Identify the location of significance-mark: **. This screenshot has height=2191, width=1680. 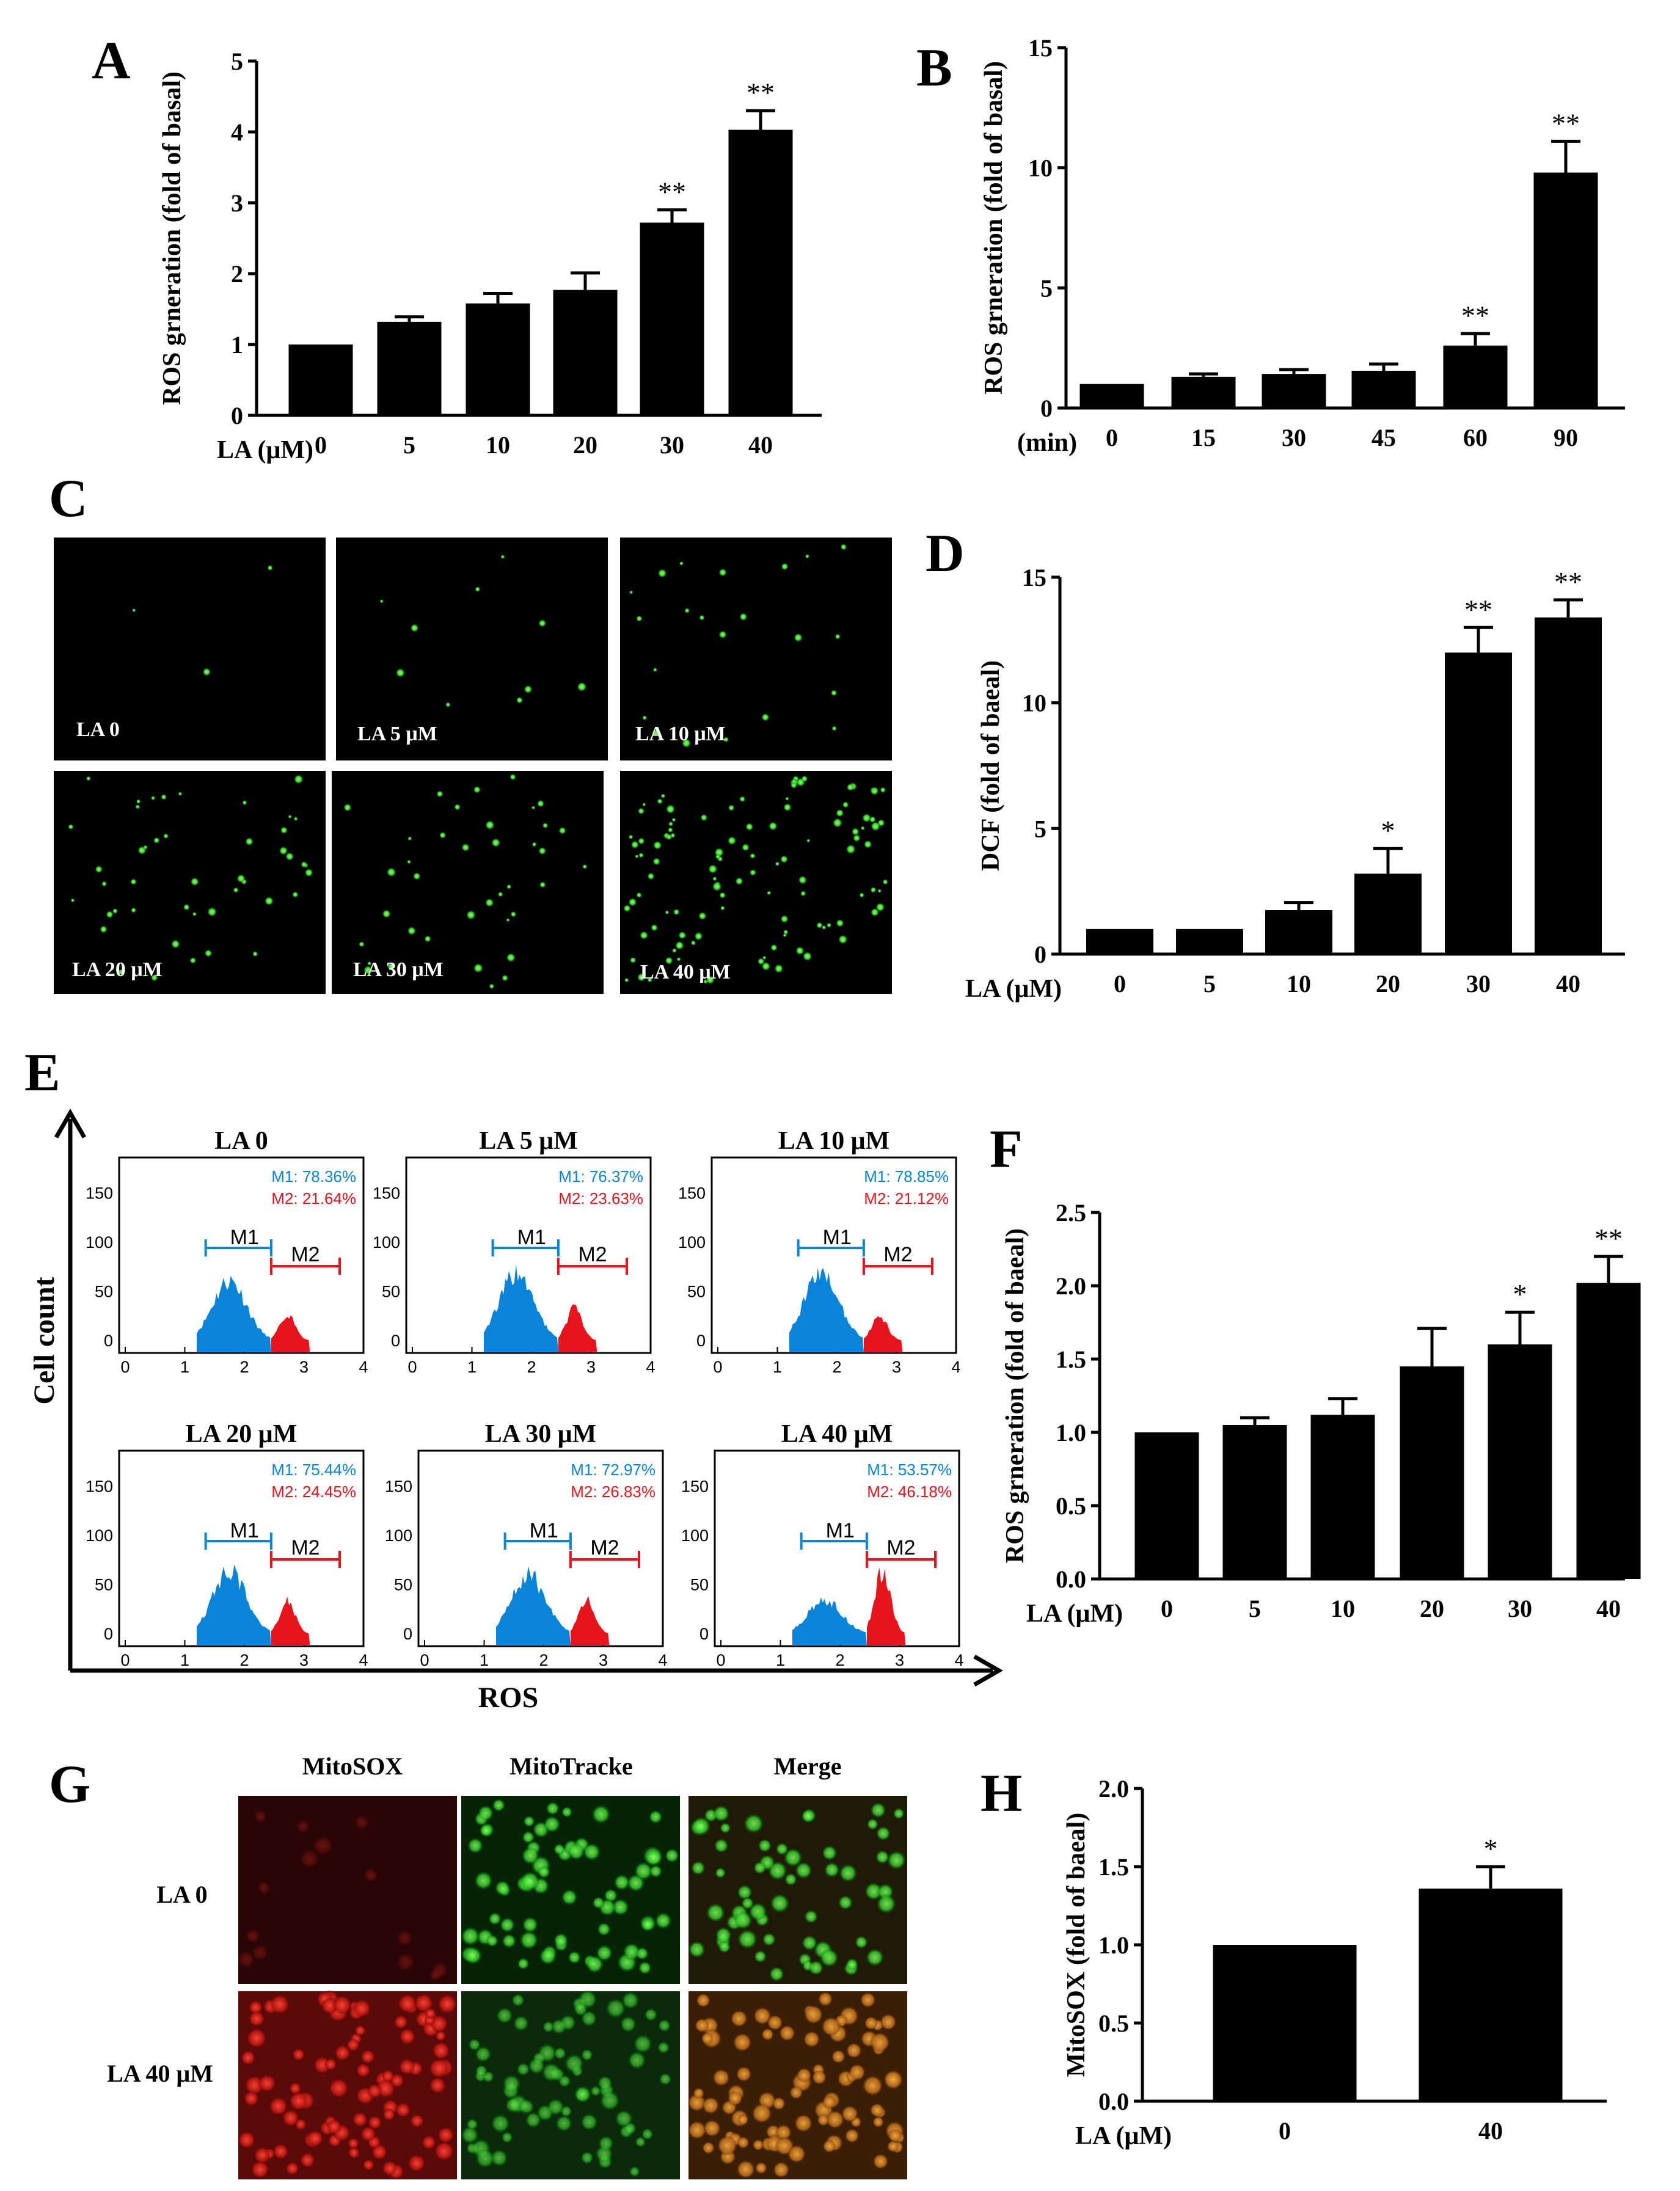
(1568, 581).